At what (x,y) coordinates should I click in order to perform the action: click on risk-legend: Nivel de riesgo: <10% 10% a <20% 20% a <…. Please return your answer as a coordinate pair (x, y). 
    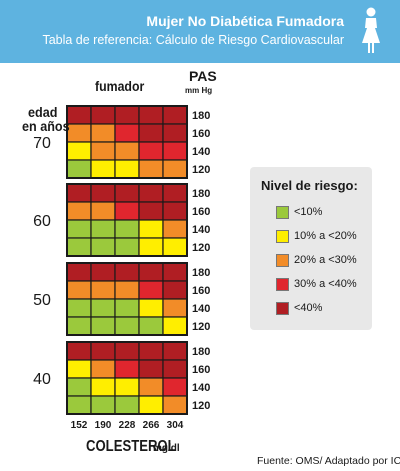
    Looking at the image, I should click on (311, 248).